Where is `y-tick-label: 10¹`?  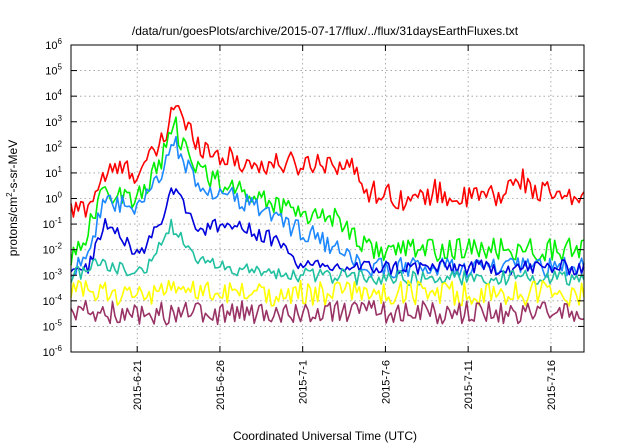
y-tick-label: 10¹ is located at coordinates (53, 172).